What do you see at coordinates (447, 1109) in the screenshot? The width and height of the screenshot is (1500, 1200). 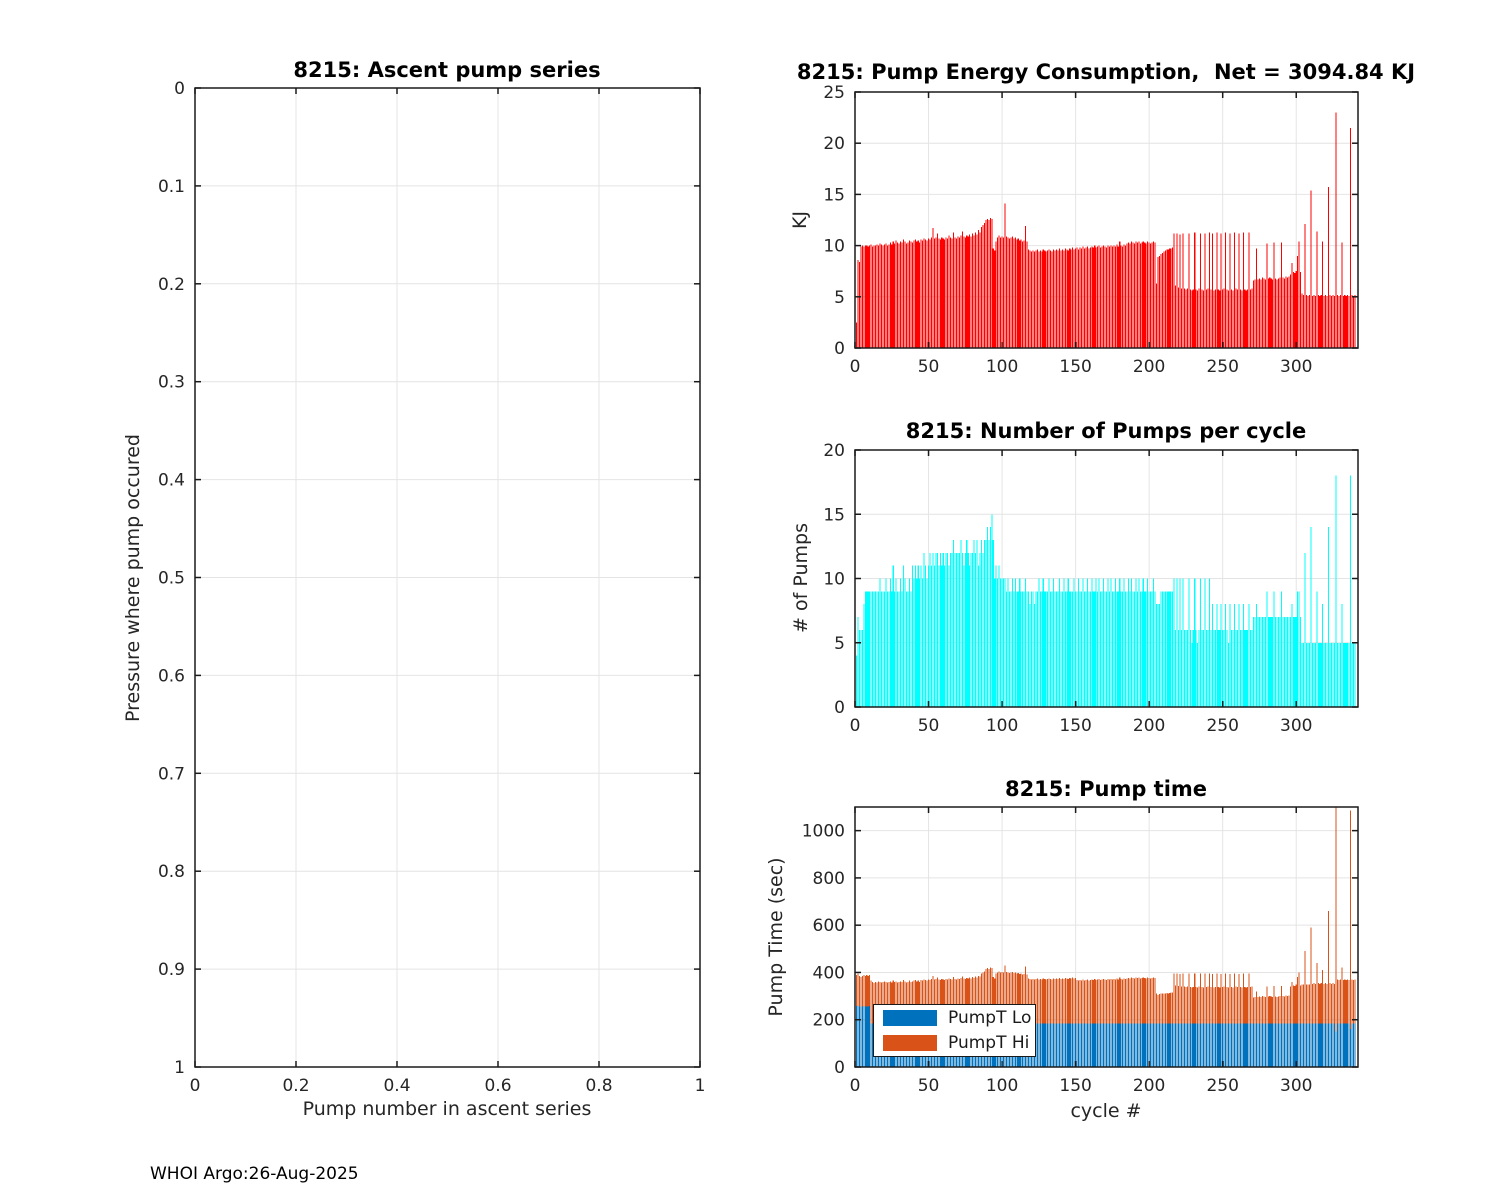 I see `ascent-xlabel: Pump number in ascent series` at bounding box center [447, 1109].